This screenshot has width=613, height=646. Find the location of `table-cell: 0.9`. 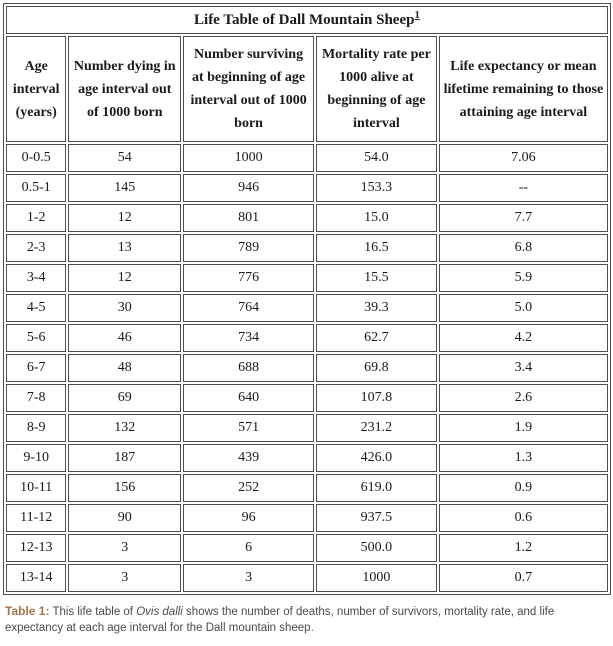

table-cell: 0.9 is located at coordinates (523, 488).